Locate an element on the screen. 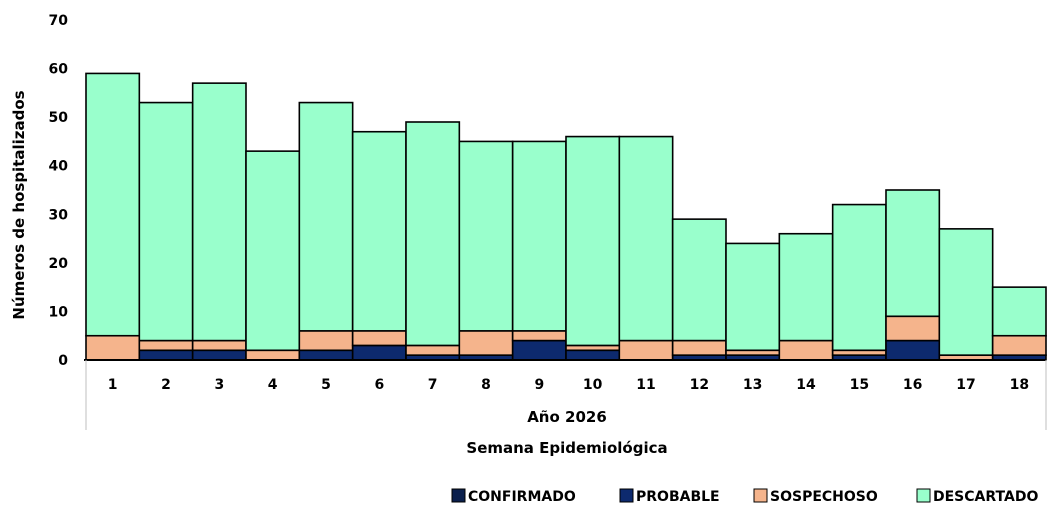 Image resolution: width=1050 pixels, height=505 pixels. y-tick-label: 50 is located at coordinates (59, 118).